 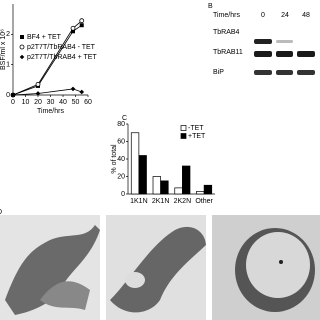 What do you see at coordinates (63, 102) in the screenshot?
I see `x-tick-label: 40` at bounding box center [63, 102].